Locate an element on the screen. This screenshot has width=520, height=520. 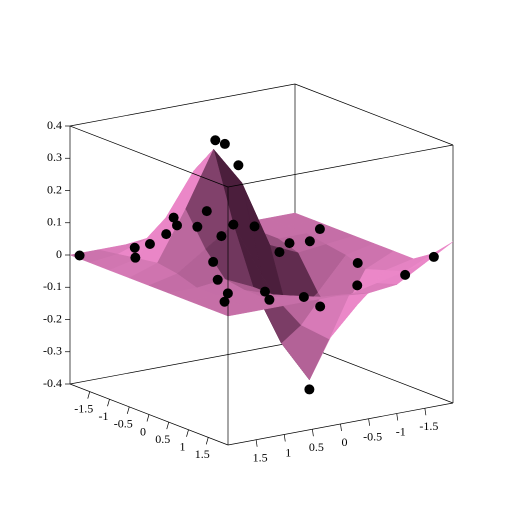
z-tick-label: -0.1 is located at coordinates (52, 286).